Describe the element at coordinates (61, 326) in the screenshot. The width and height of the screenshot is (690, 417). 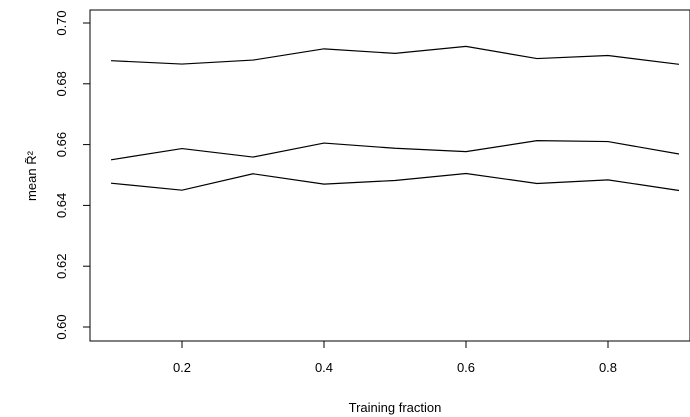
I see `y-tick-label: 0.60` at that location.